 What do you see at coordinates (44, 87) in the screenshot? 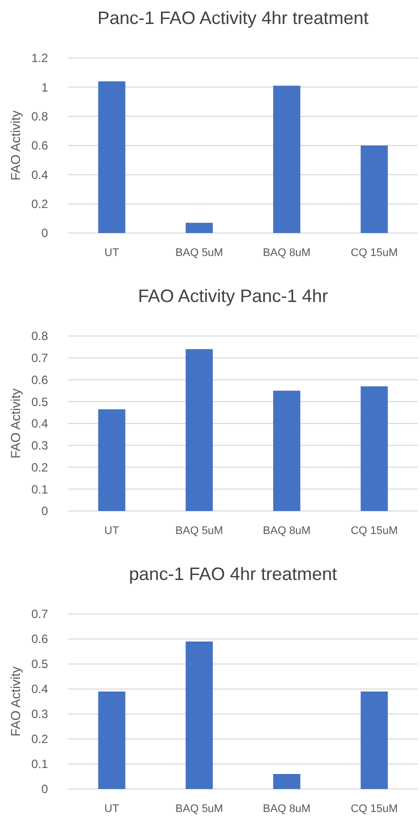
I see `y-tick-label: 1` at bounding box center [44, 87].